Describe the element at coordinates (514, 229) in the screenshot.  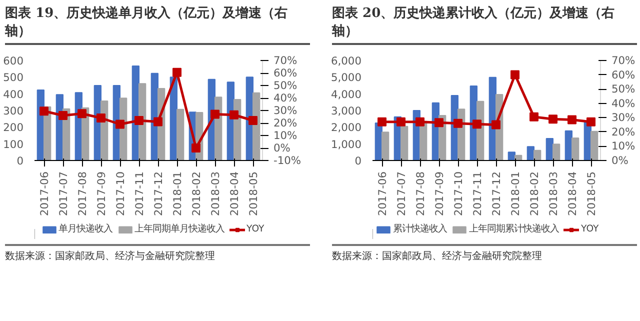
I see `legend-label: 上年同期累计快递收入` at that location.